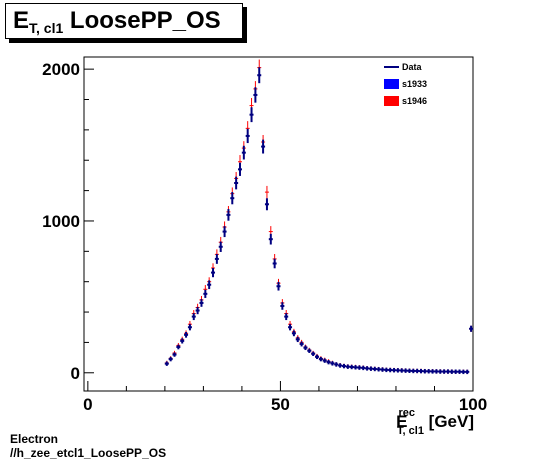 The image size is (546, 462). What do you see at coordinates (61, 69) in the screenshot?
I see `y-tick-label: 2000` at bounding box center [61, 69].